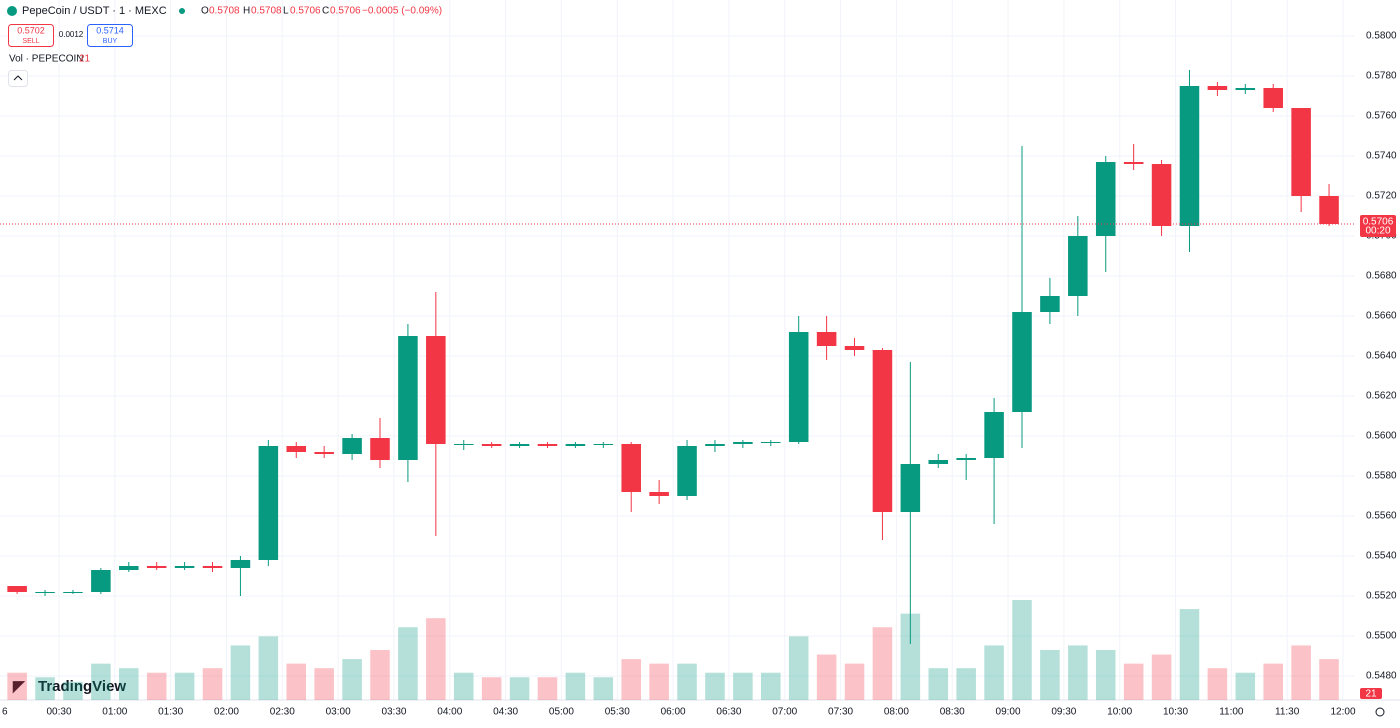 The image size is (1400, 728). What do you see at coordinates (673, 712) in the screenshot?
I see `x-tick-label: 06:00` at bounding box center [673, 712].